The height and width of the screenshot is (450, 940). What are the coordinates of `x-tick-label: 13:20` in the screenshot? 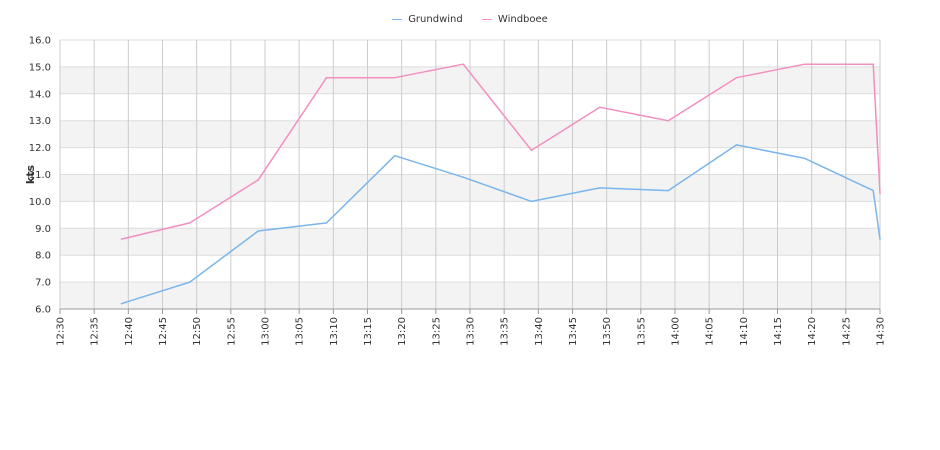 It's located at (402, 331).